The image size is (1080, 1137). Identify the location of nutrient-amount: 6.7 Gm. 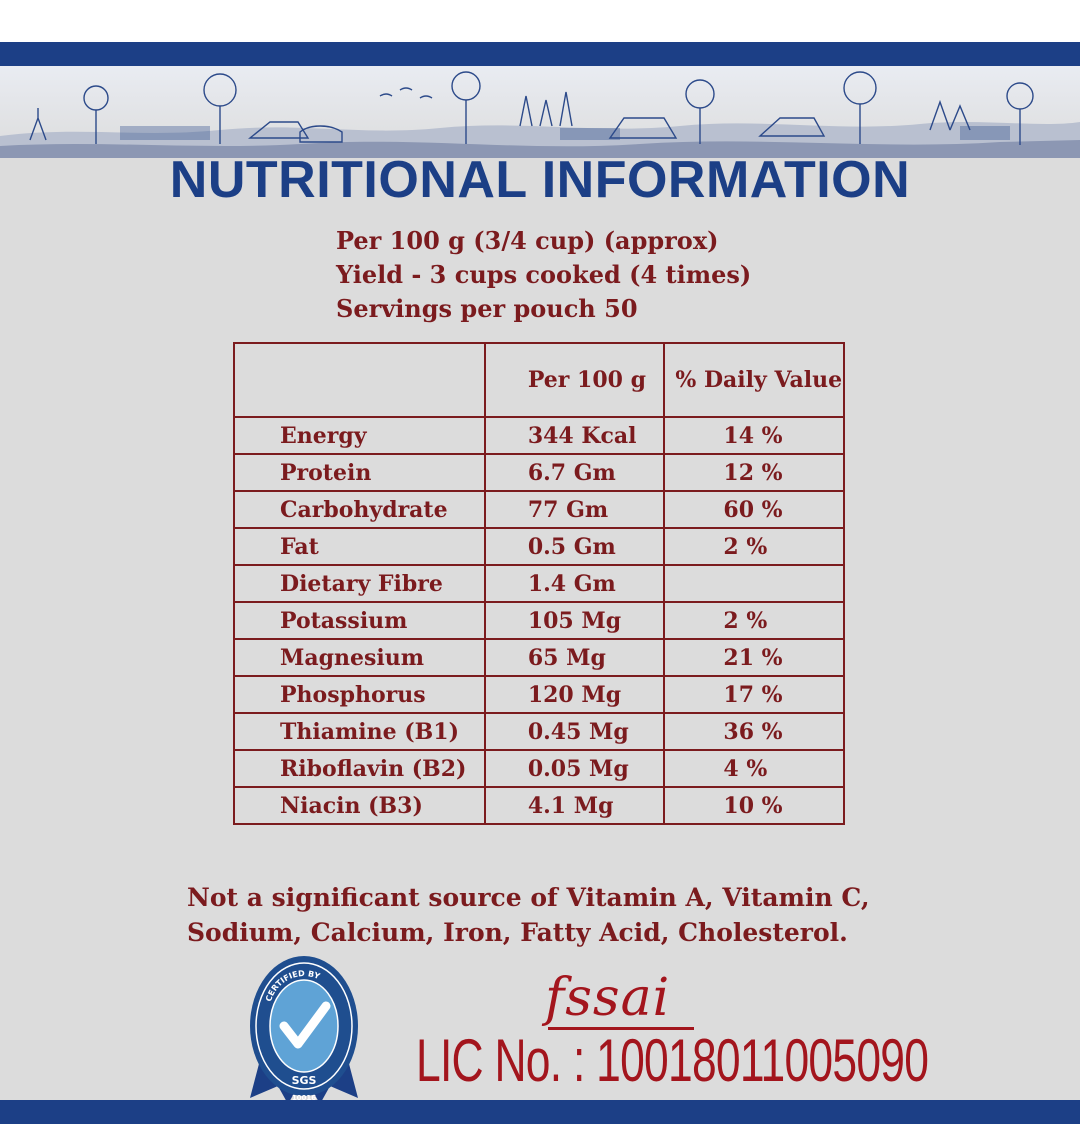
(574, 472).